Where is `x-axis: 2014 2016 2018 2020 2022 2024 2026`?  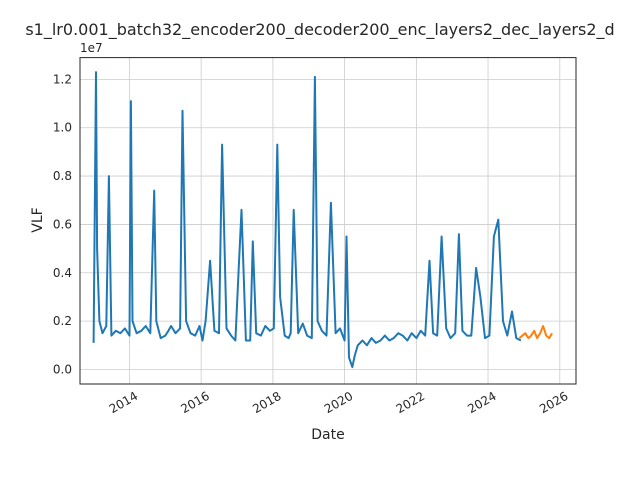 x-axis: 2014 2016 2018 2020 2022 2024 2026 is located at coordinates (339, 402).